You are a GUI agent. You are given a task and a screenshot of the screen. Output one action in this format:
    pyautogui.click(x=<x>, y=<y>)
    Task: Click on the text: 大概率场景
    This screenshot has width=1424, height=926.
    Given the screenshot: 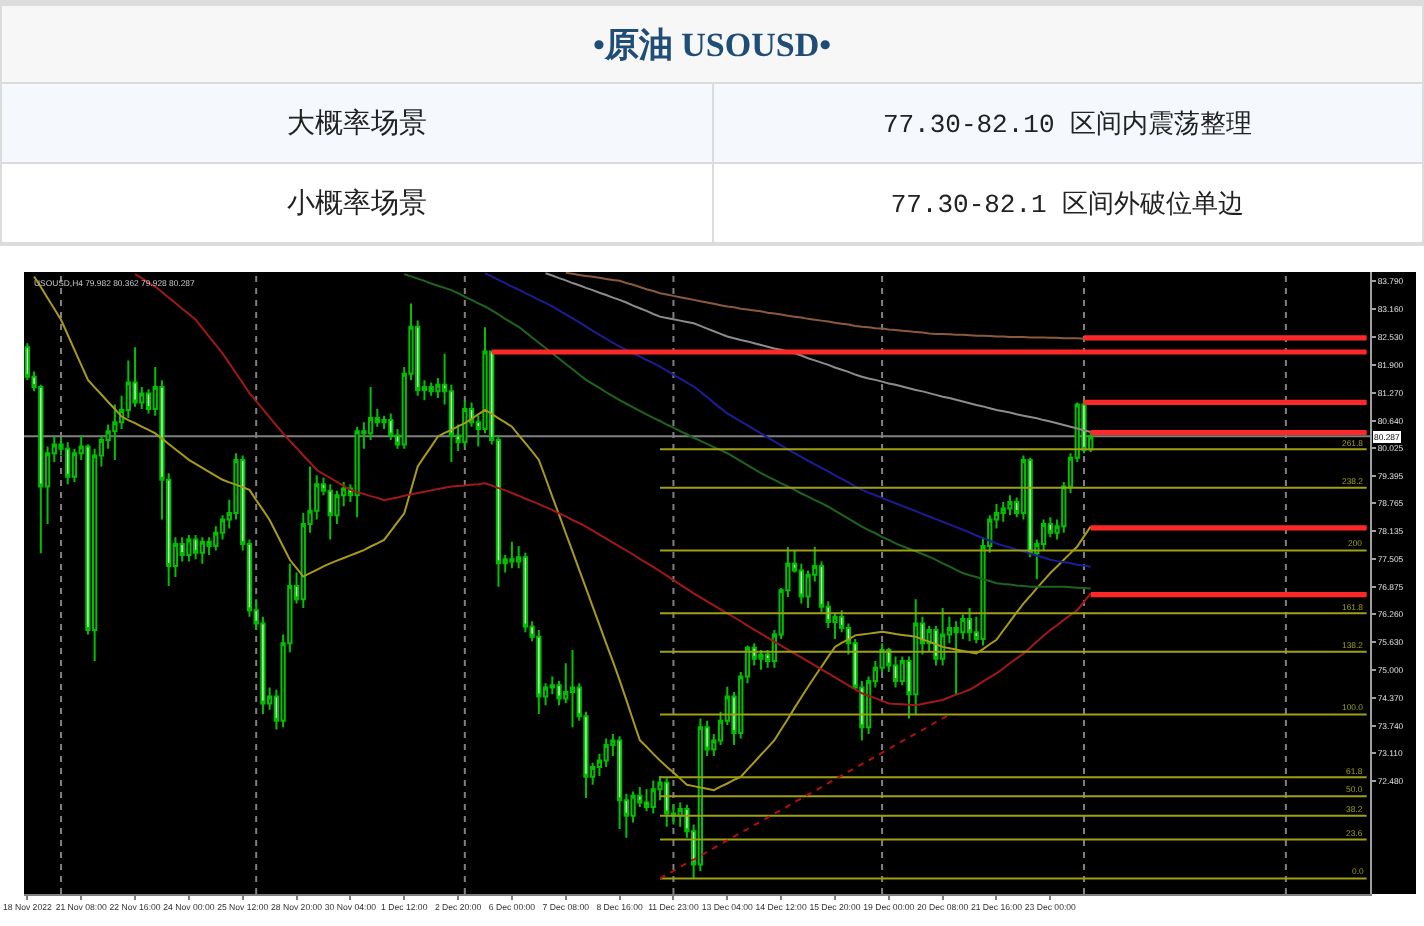 What is the action you would take?
    pyautogui.click(x=356, y=123)
    